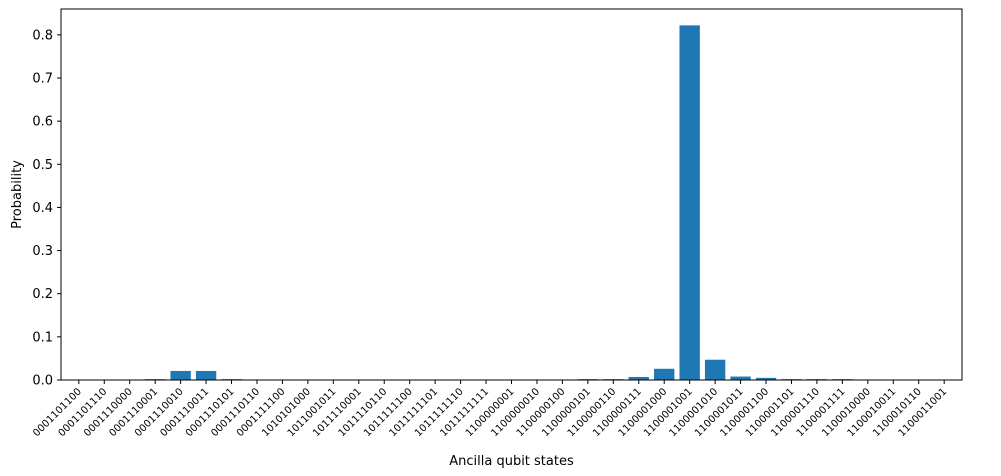 This screenshot has height=476, width=1001. I want to click on y-tick-label: 0.1, so click(42, 337).